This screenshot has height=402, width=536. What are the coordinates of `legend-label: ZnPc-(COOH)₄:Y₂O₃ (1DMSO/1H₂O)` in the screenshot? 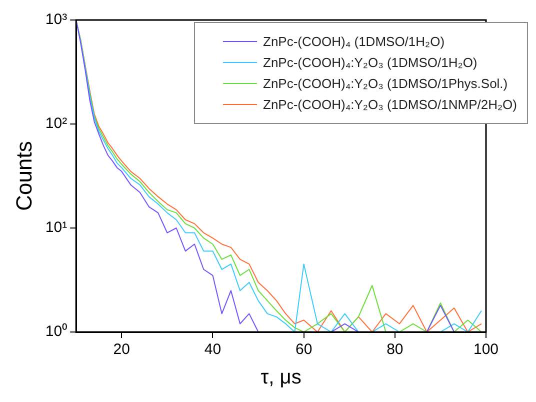 It's located at (370, 62).